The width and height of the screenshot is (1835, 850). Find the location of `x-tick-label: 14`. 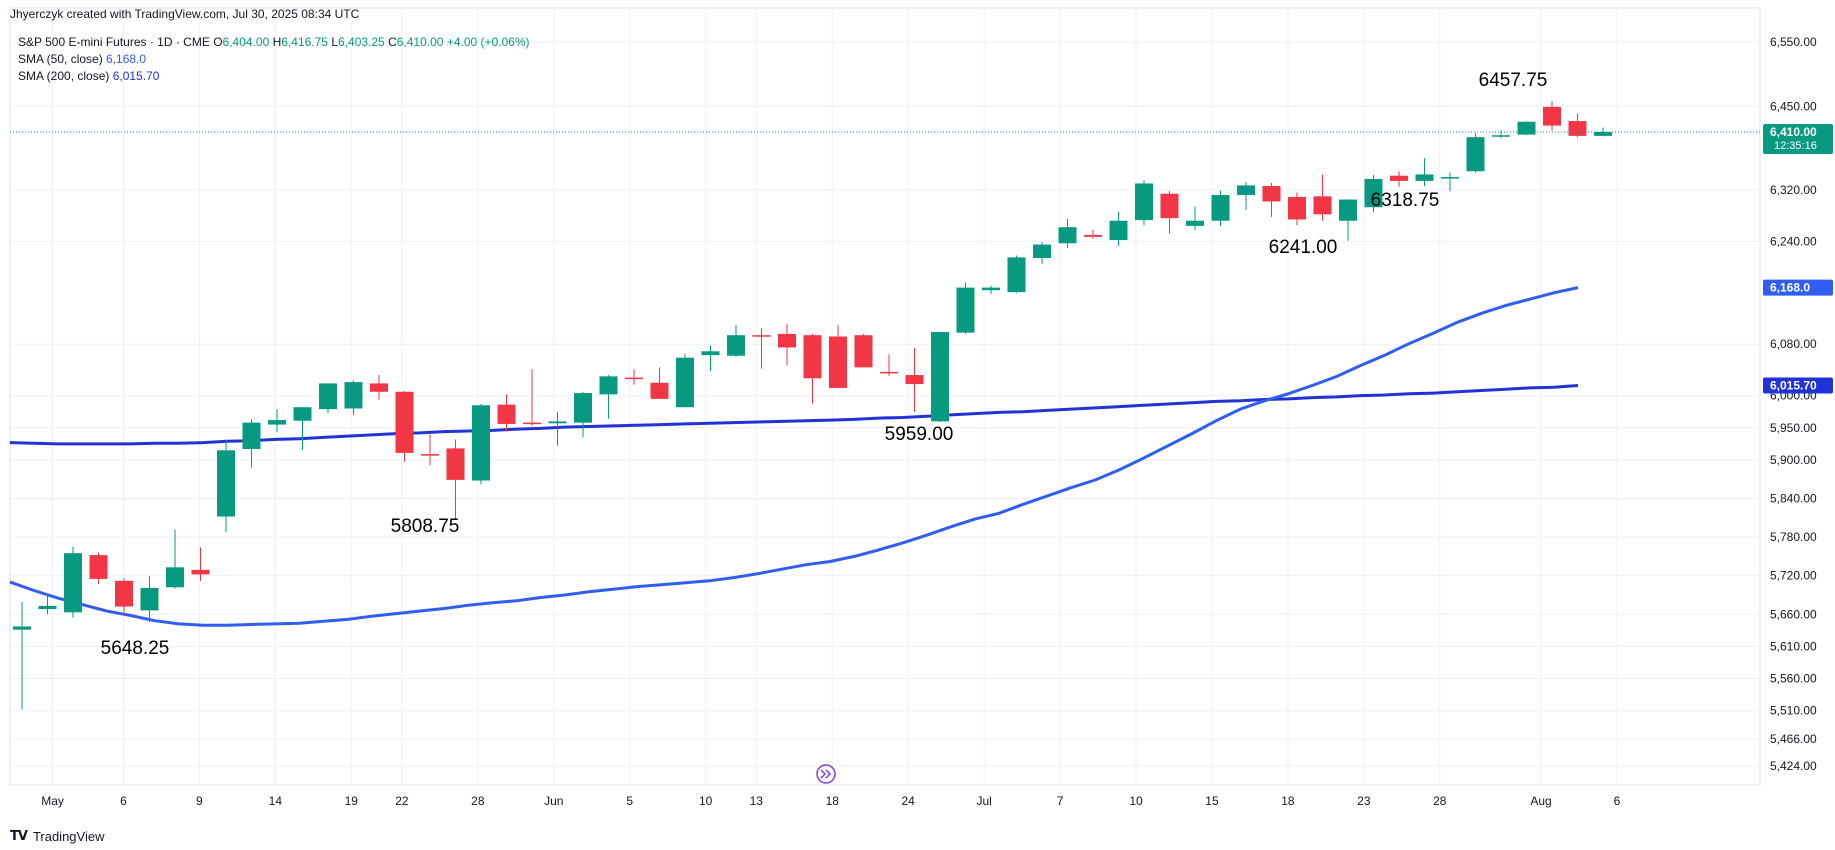

x-tick-label: 14 is located at coordinates (276, 801).